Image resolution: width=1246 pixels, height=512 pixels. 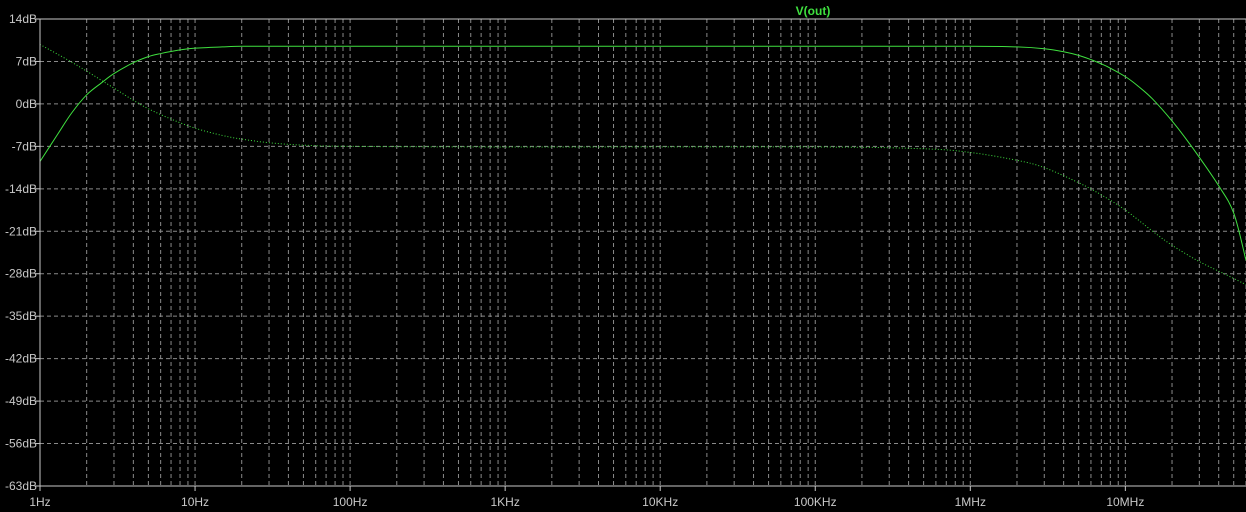 What do you see at coordinates (21, 316) in the screenshot?
I see `y-tick-label: -35dB` at bounding box center [21, 316].